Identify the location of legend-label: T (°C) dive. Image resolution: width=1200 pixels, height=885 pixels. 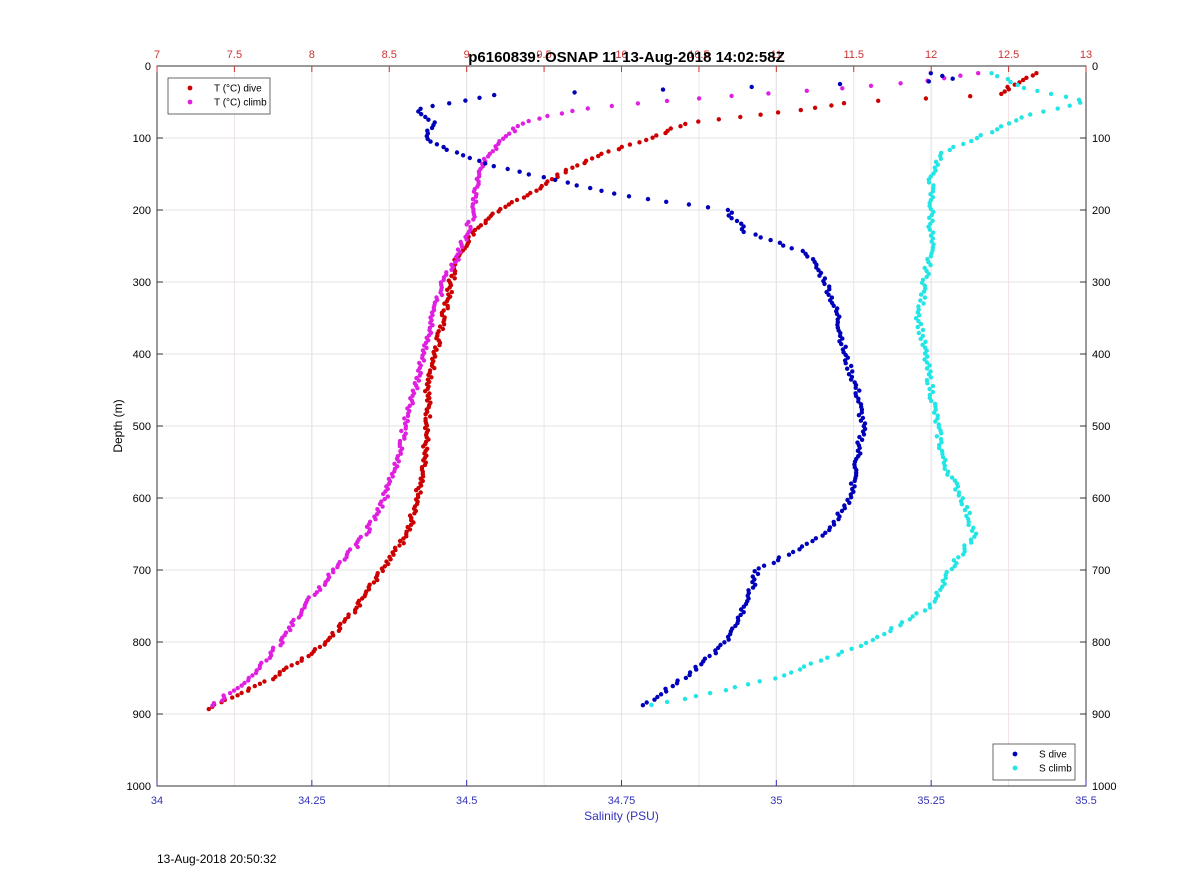
(238, 89).